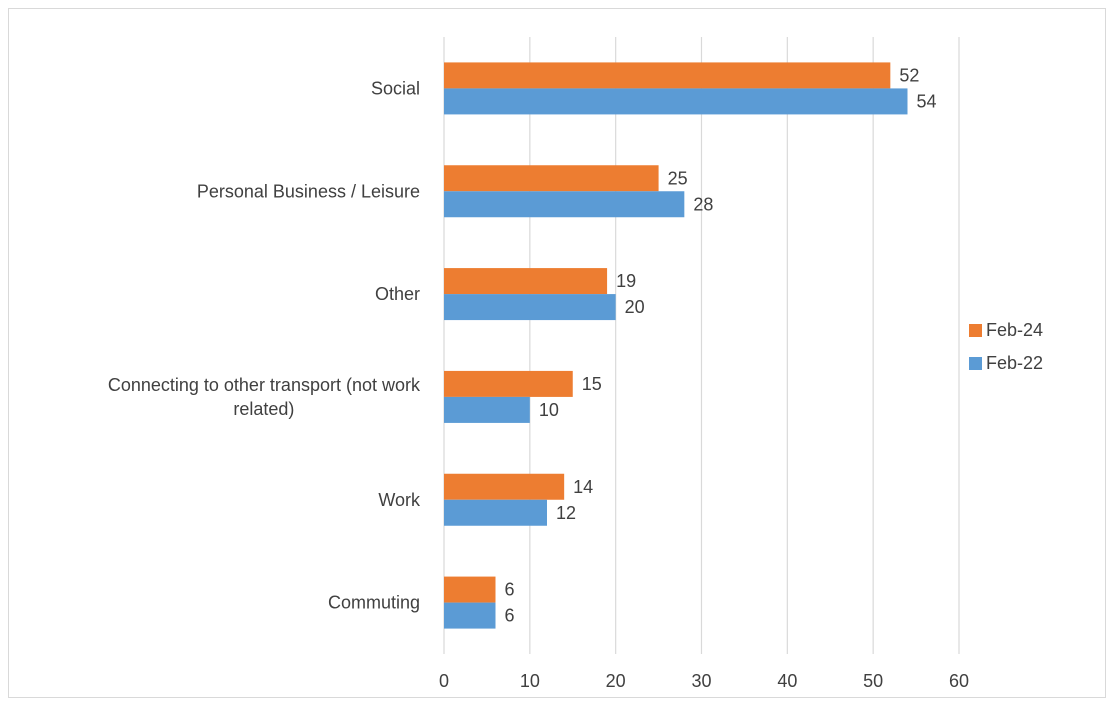 This screenshot has height=702, width=1112. I want to click on x-tick-label: 40, so click(787, 681).